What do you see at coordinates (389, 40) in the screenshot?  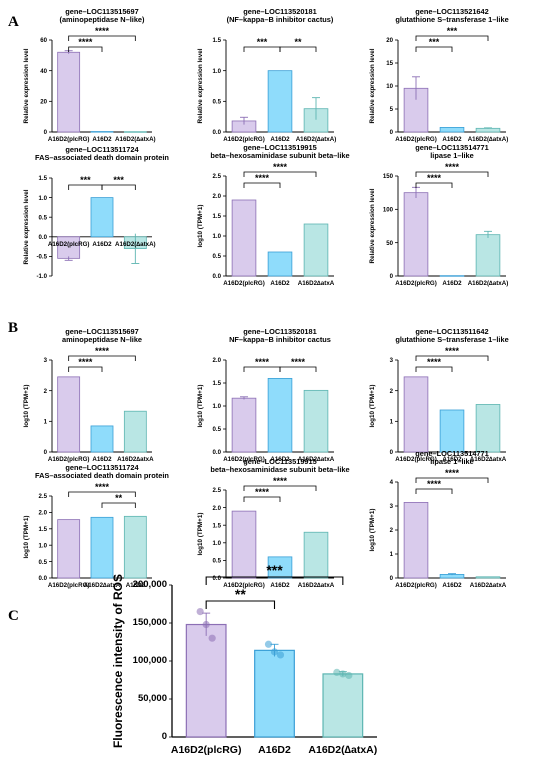 I see `y-tick-label: 20` at bounding box center [389, 40].